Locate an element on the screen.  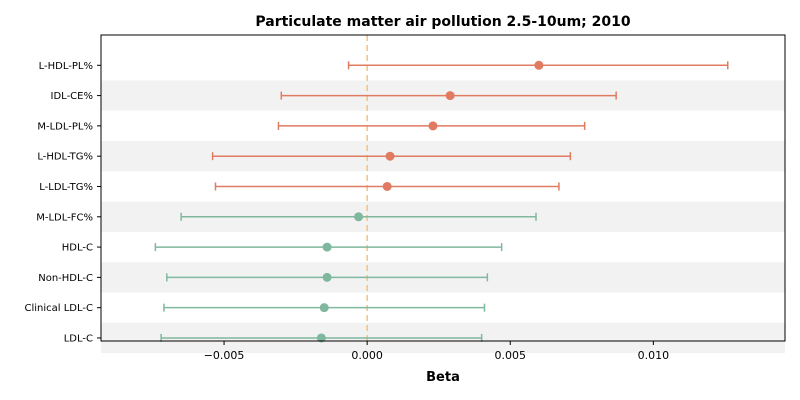
y-tick-label: M-LDL-FC% is located at coordinates (64, 217).